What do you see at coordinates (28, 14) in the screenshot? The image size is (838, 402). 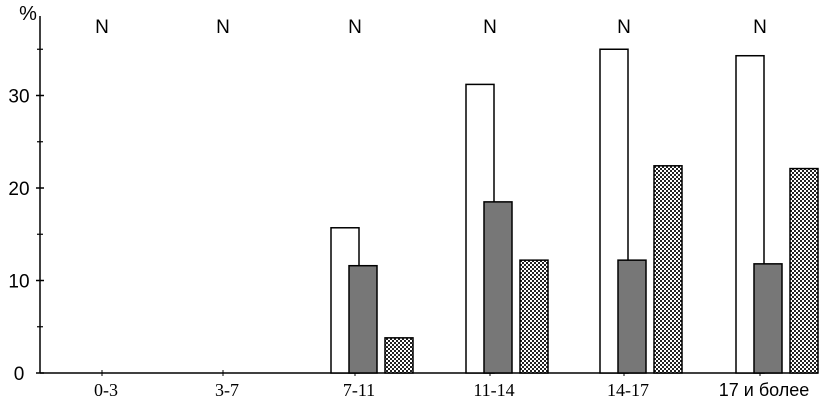 I see `y-axis-label: %` at bounding box center [28, 14].